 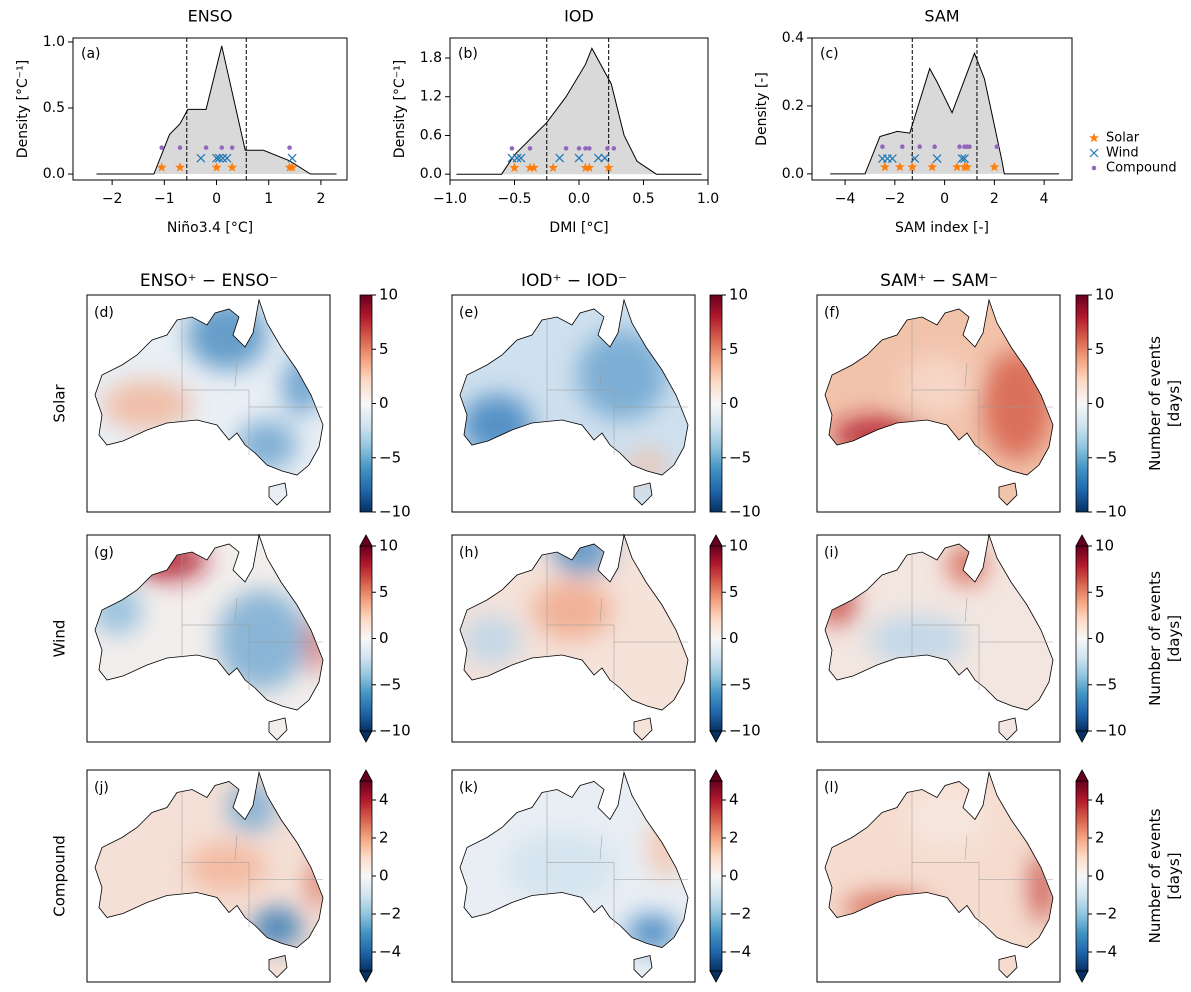 I want to click on panel-label: (k), so click(x=468, y=788).